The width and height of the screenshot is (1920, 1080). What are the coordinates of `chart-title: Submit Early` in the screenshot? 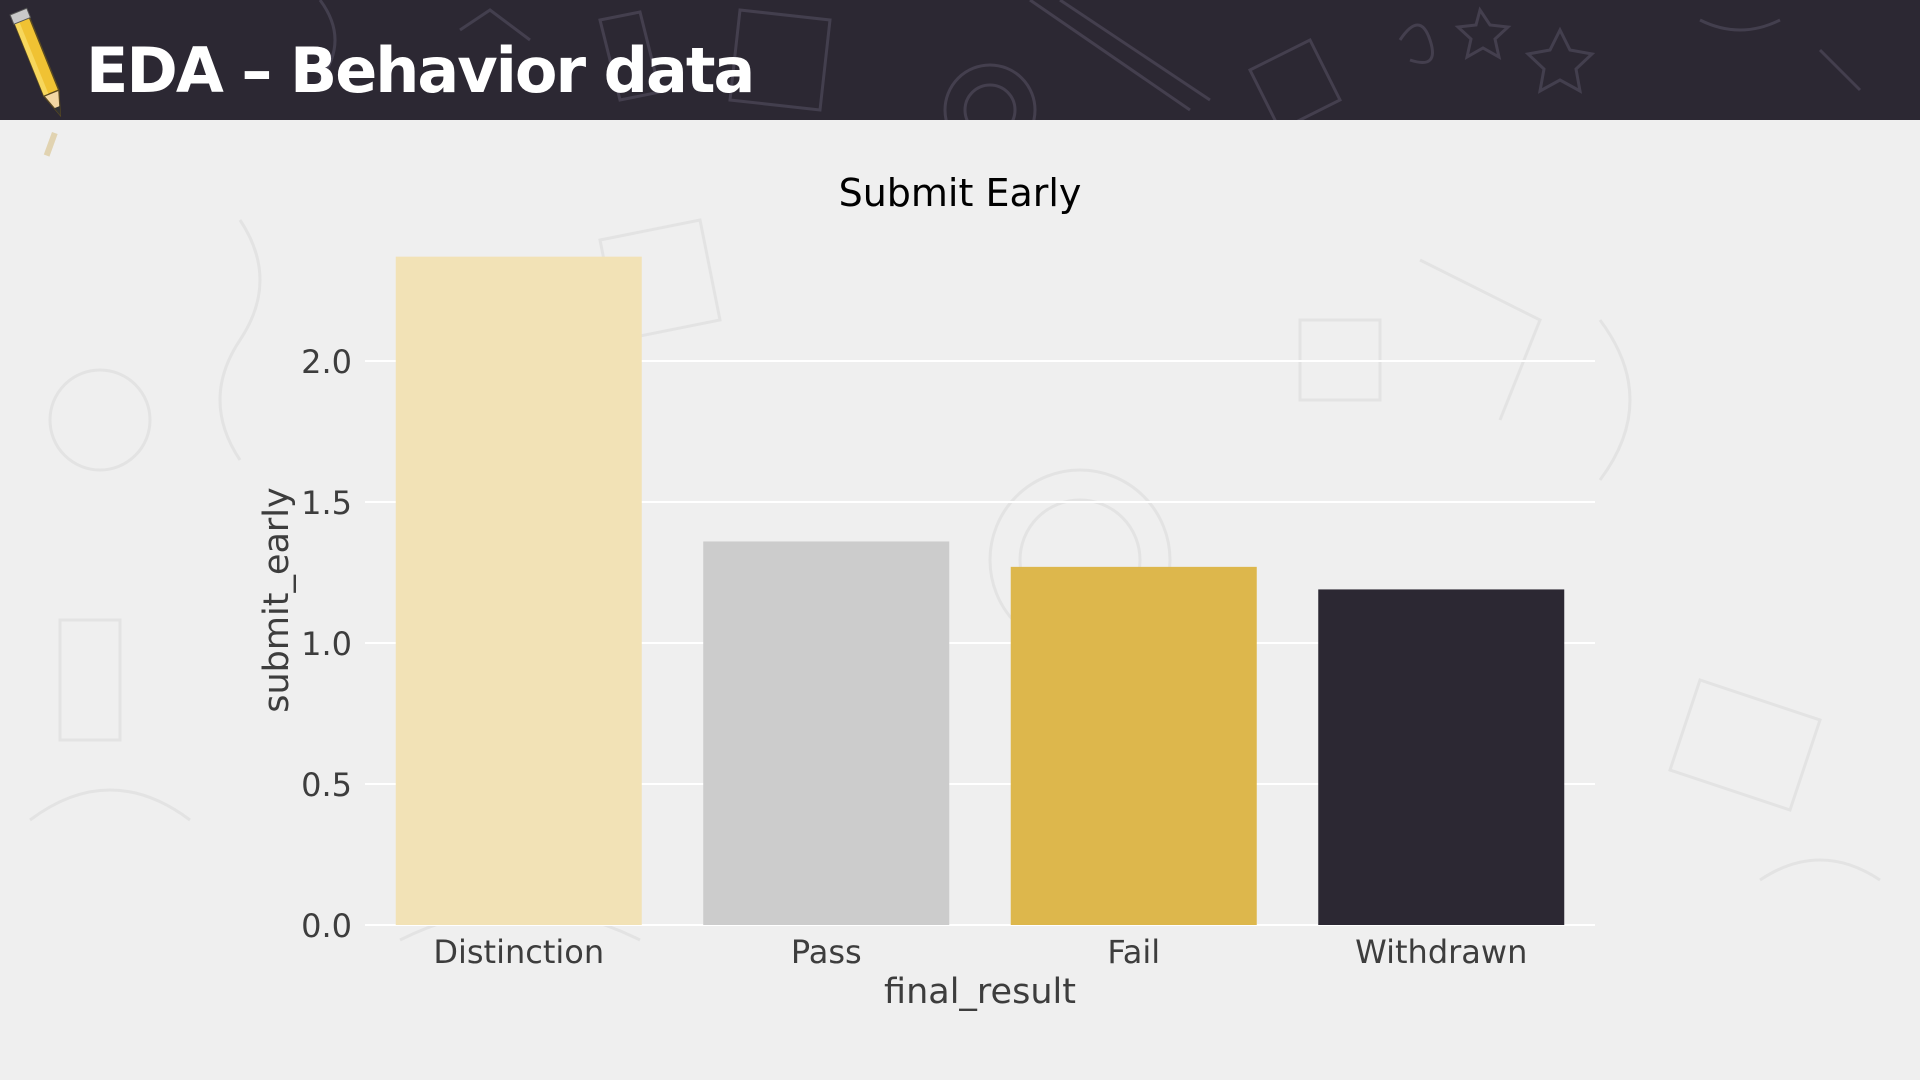 It's located at (960, 193).